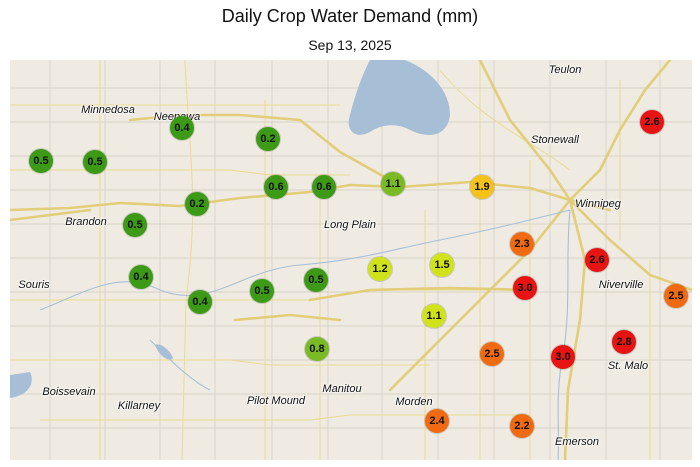  I want to click on town-morden: Morden, so click(414, 402).